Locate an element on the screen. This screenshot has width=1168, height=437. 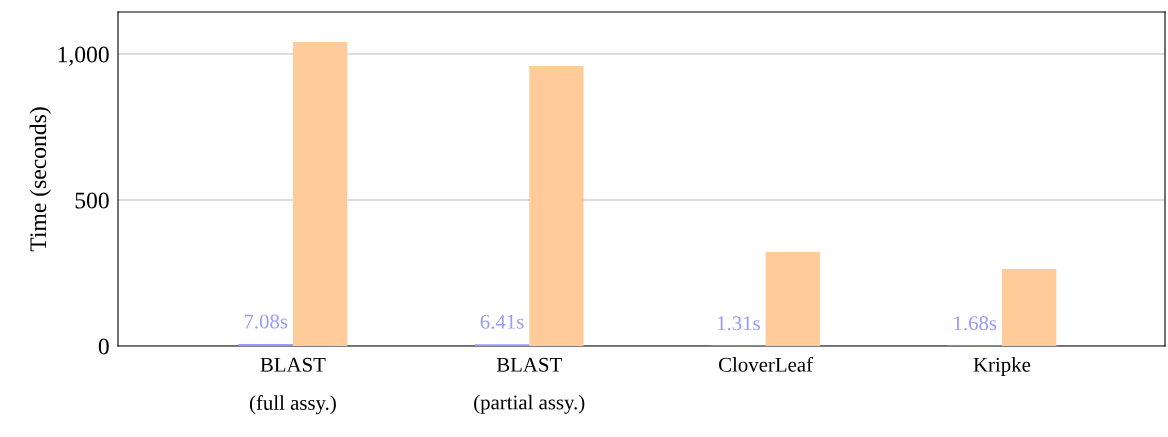
y-axis-title: Time (seconds) is located at coordinates (40, 179).